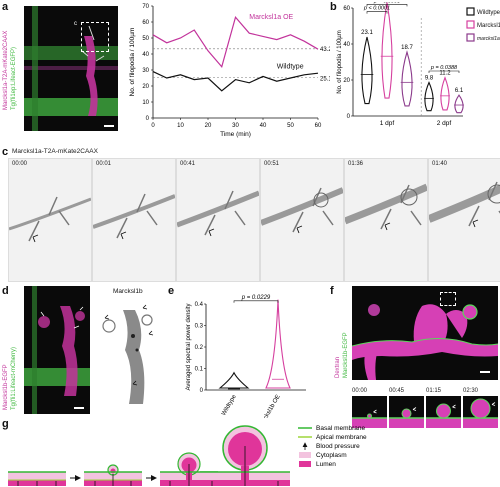  What do you see at coordinates (346, 9) in the screenshot?
I see `b-ytick-label: 60` at bounding box center [346, 9].